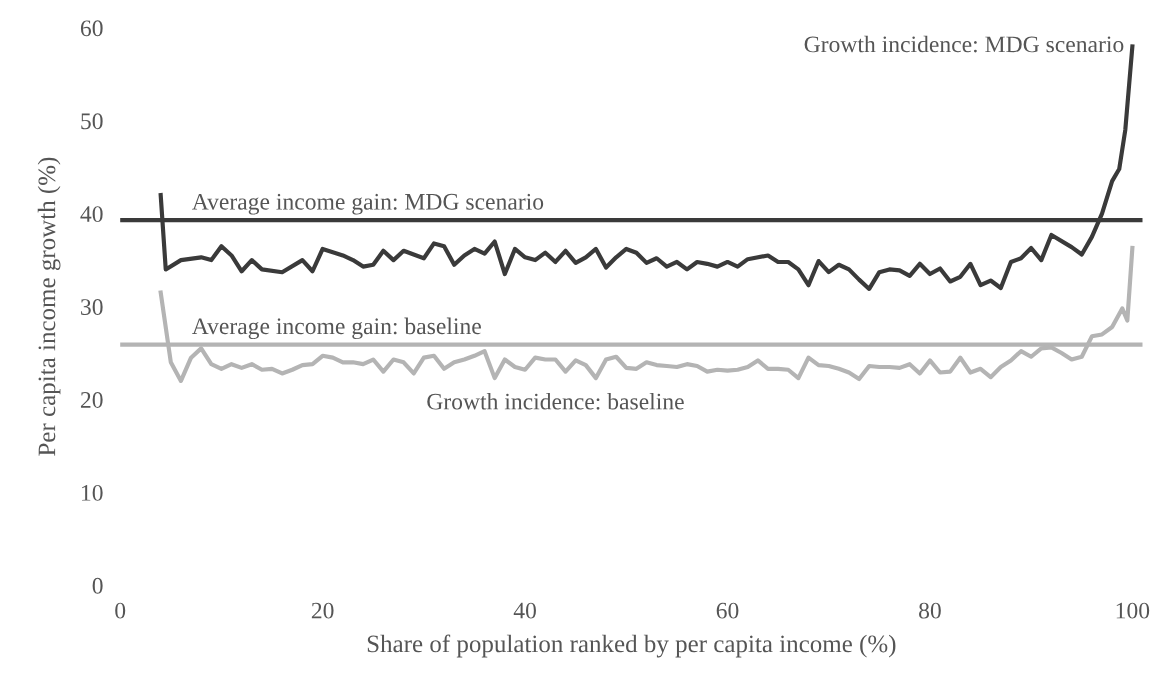  What do you see at coordinates (727, 610) in the screenshot?
I see `x-tick-label: 60` at bounding box center [727, 610].